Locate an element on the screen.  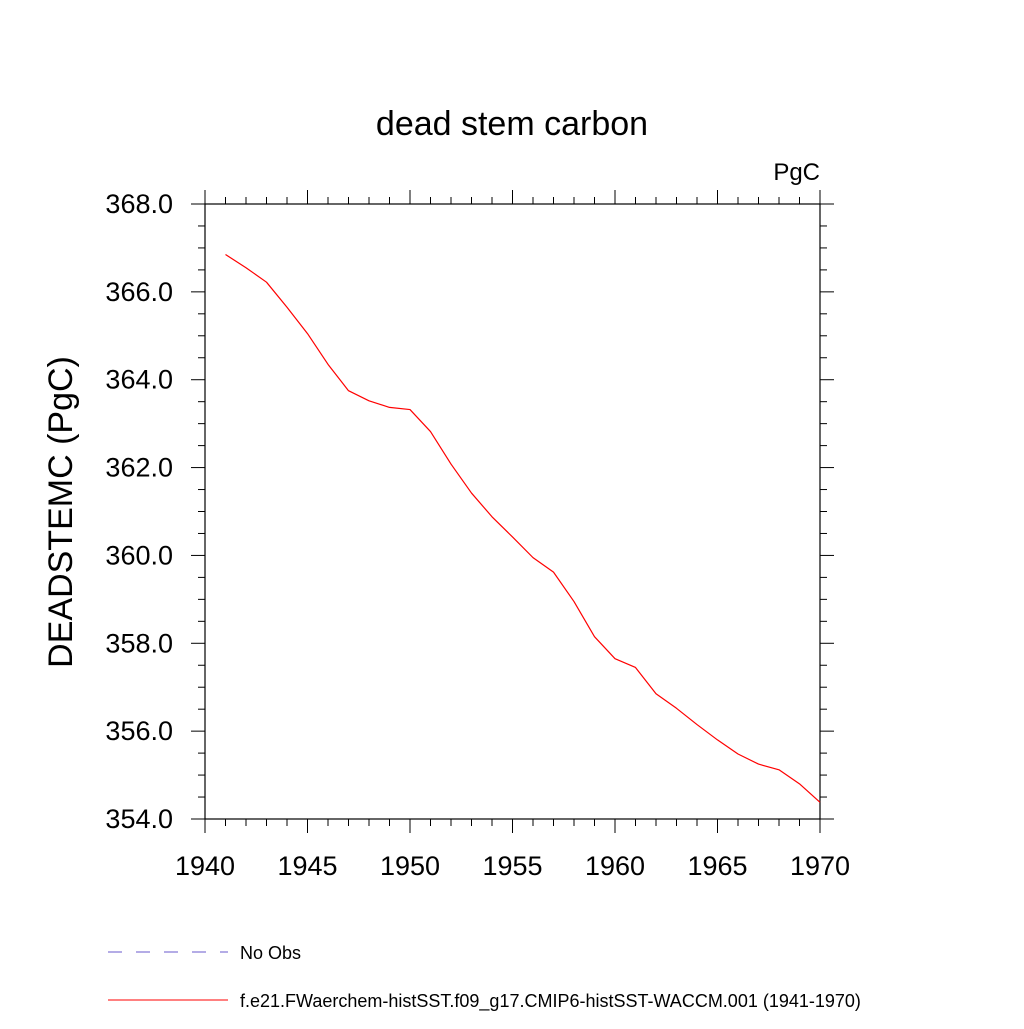
legend-label: No Obs is located at coordinates (270, 953).